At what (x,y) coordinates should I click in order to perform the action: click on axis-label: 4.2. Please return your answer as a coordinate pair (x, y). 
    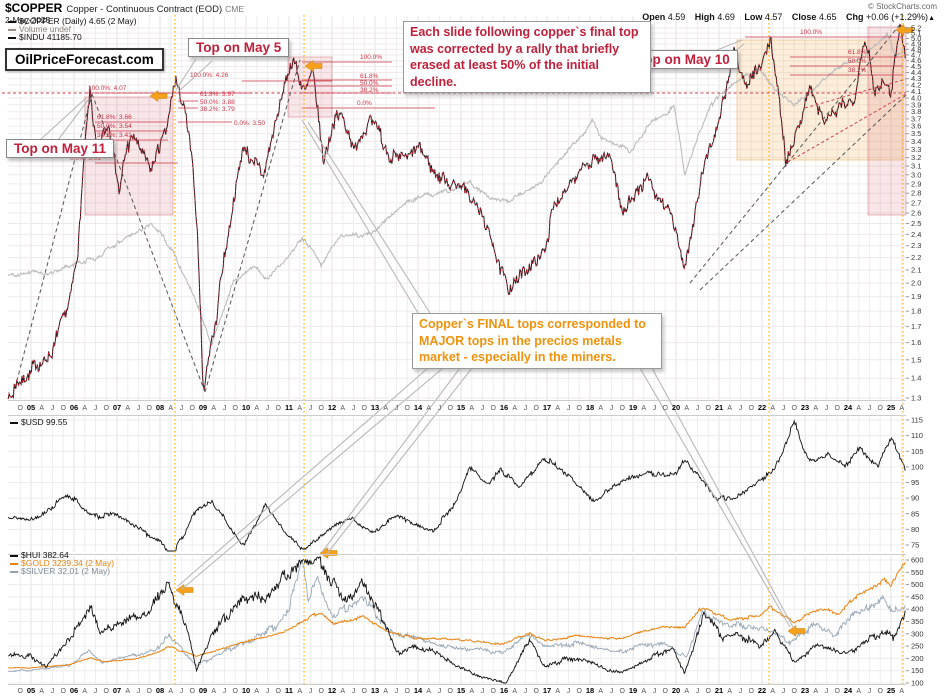
    Looking at the image, I should click on (916, 85).